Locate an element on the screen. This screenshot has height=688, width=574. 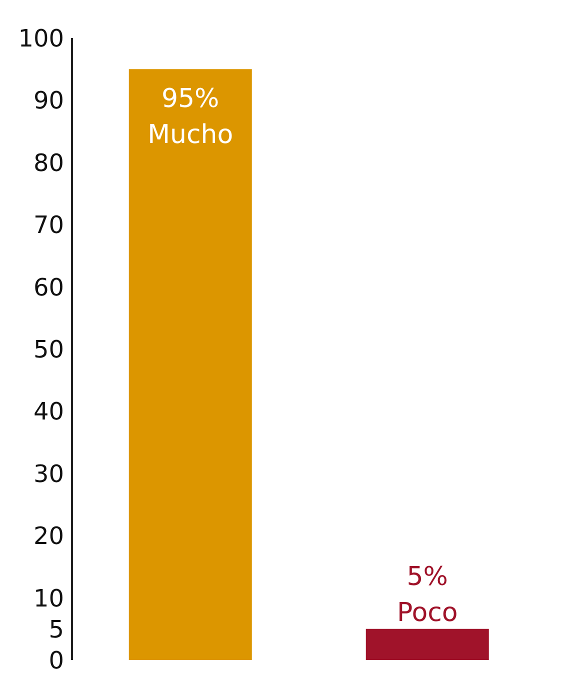
y-tick-label: 70 is located at coordinates (48, 225).